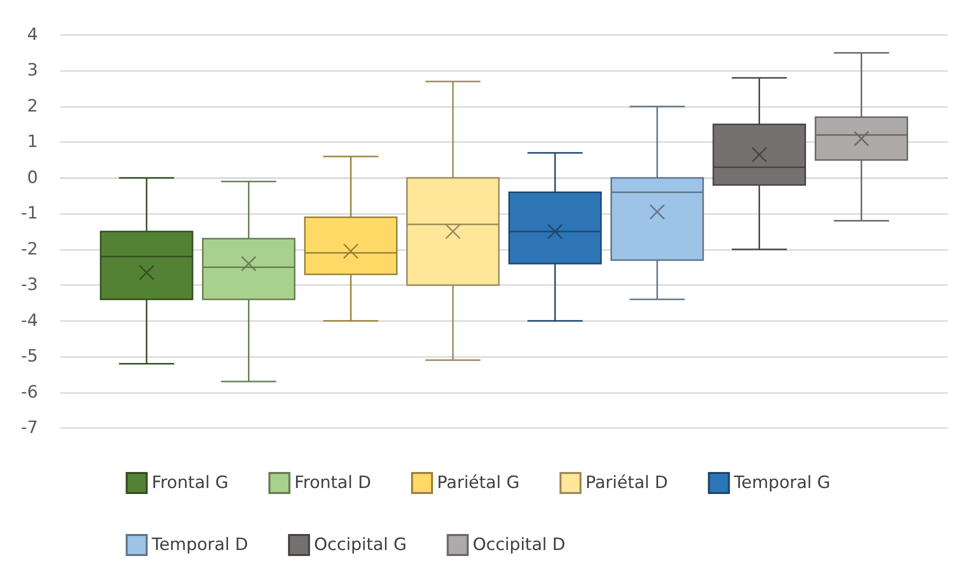 The height and width of the screenshot is (579, 956). Describe the element at coordinates (627, 483) in the screenshot. I see `legend-label: Pariétal D` at that location.